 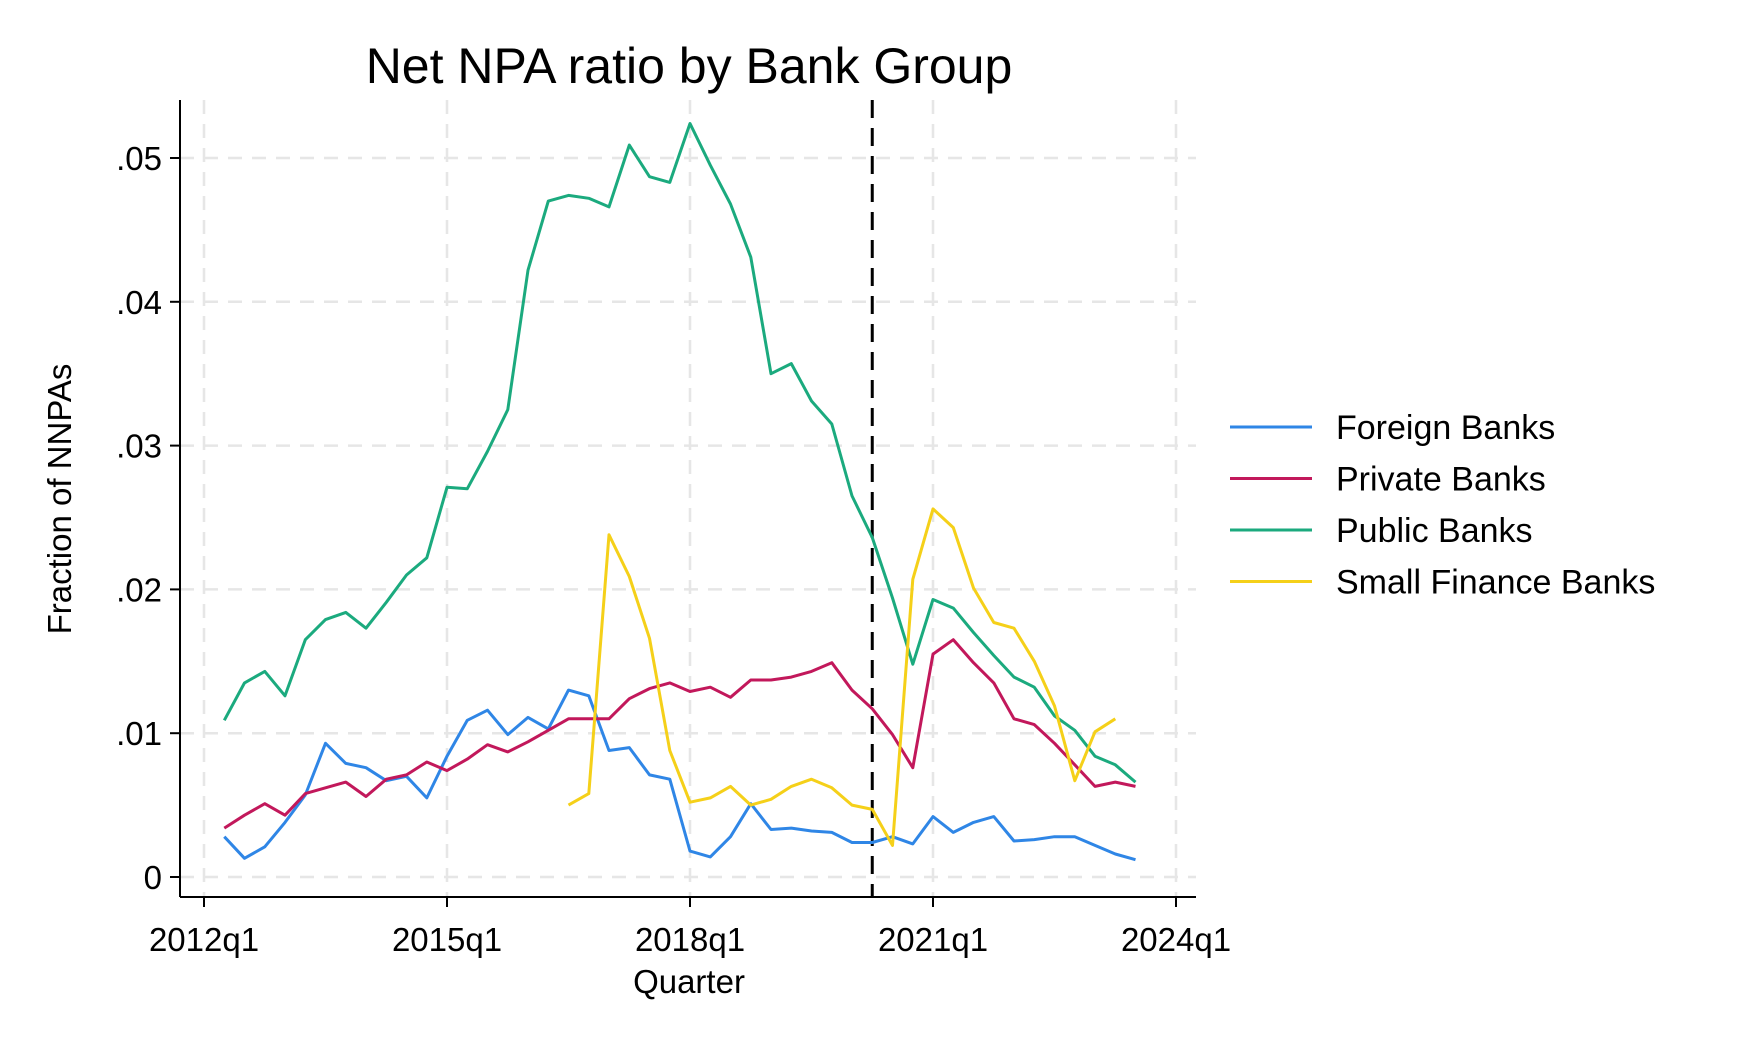 I want to click on x-tick-label: 2015q1, so click(x=447, y=939).